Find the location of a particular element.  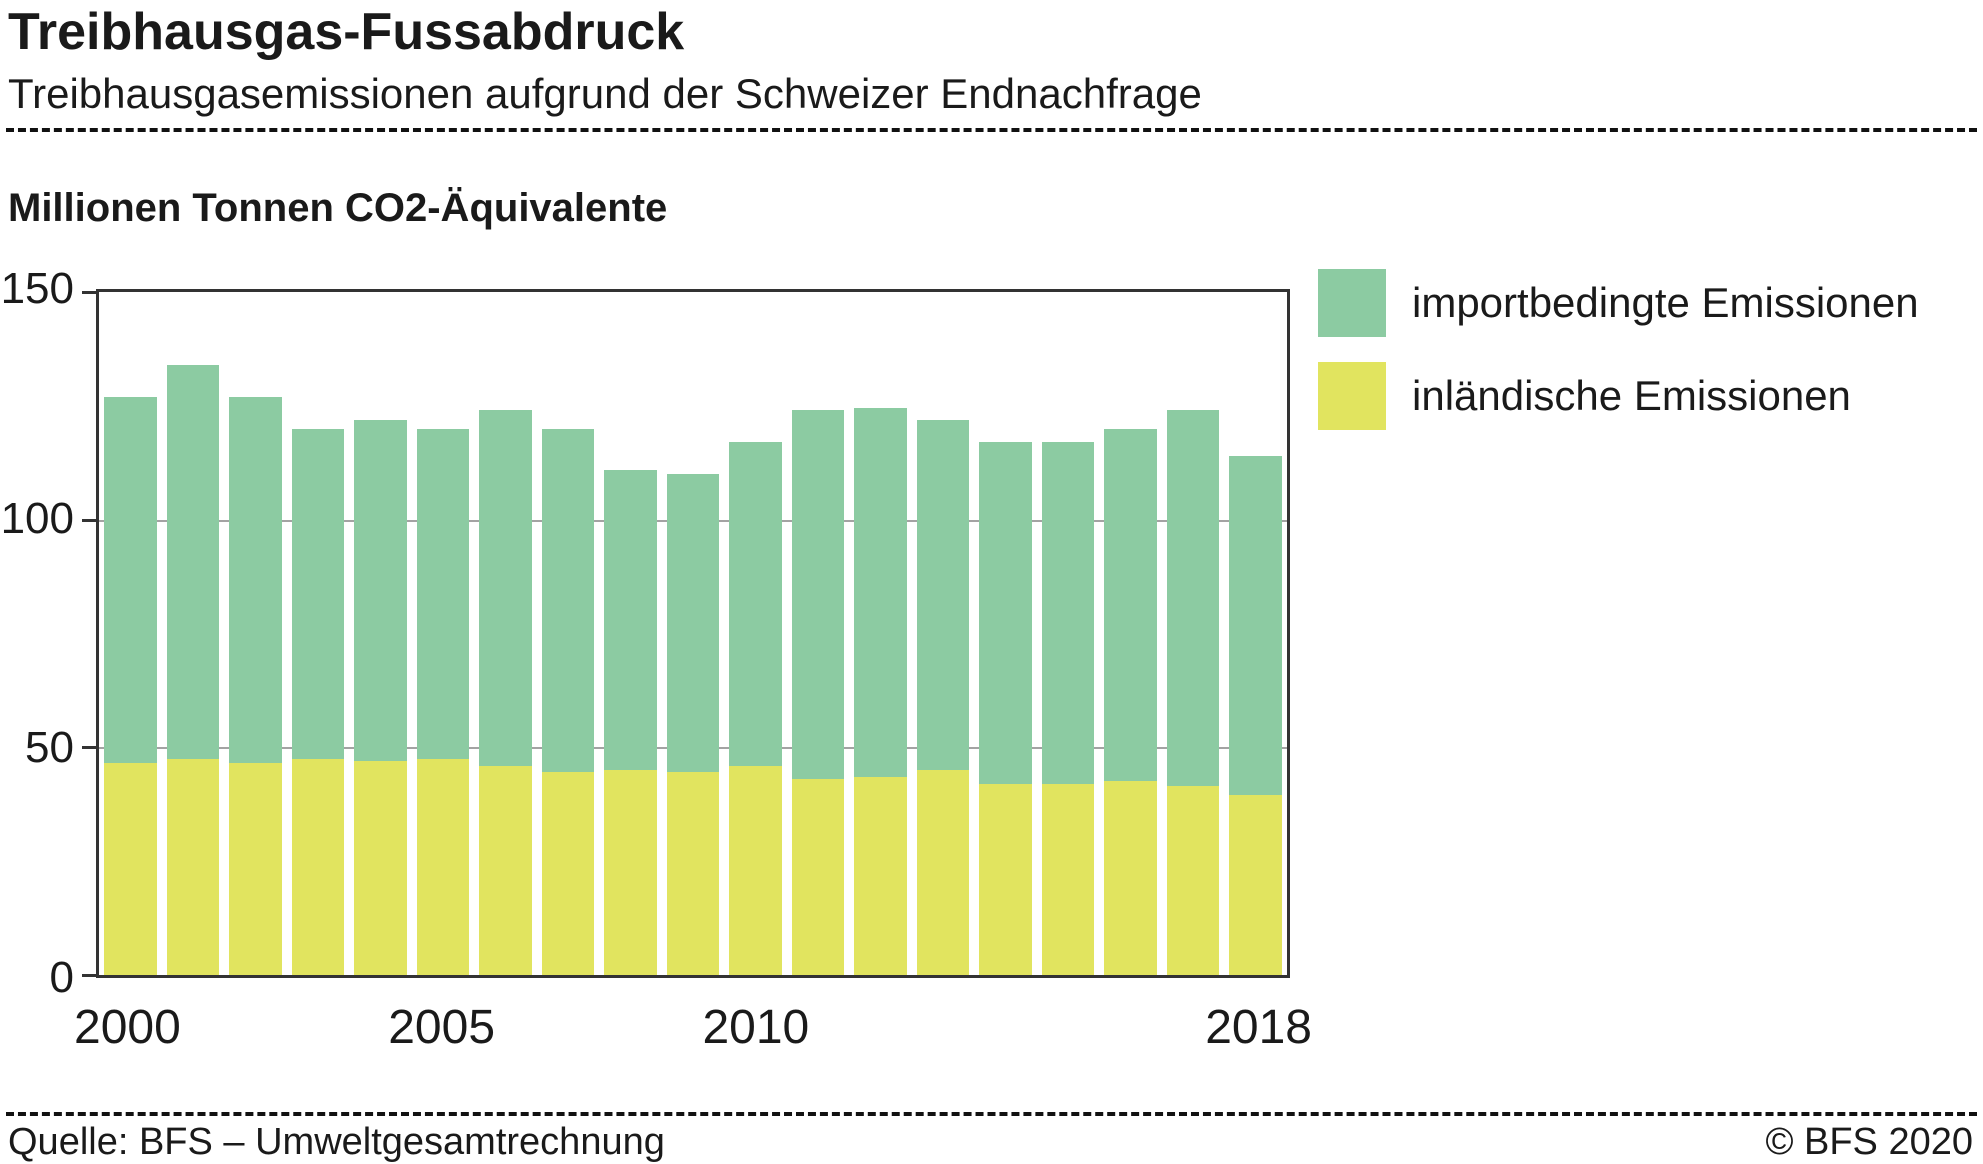

legend-item-import: importbedingte Emissionen is located at coordinates (1618, 303).